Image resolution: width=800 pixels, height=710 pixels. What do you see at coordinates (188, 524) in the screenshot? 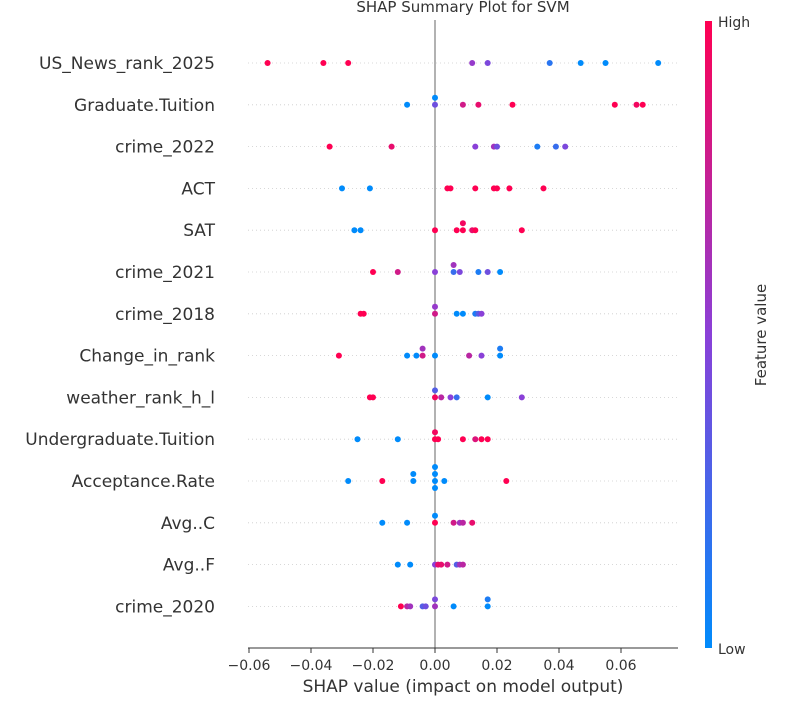
I see `feature-label-avg-c: Avg..C` at bounding box center [188, 524].